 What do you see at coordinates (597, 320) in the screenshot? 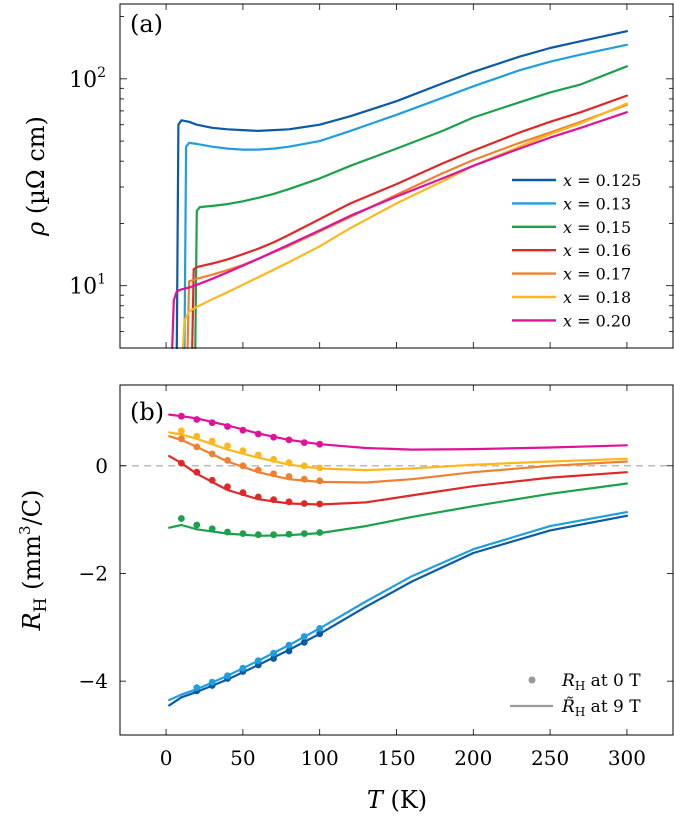
I see `legend-entry-label: x = 0.20` at bounding box center [597, 320].